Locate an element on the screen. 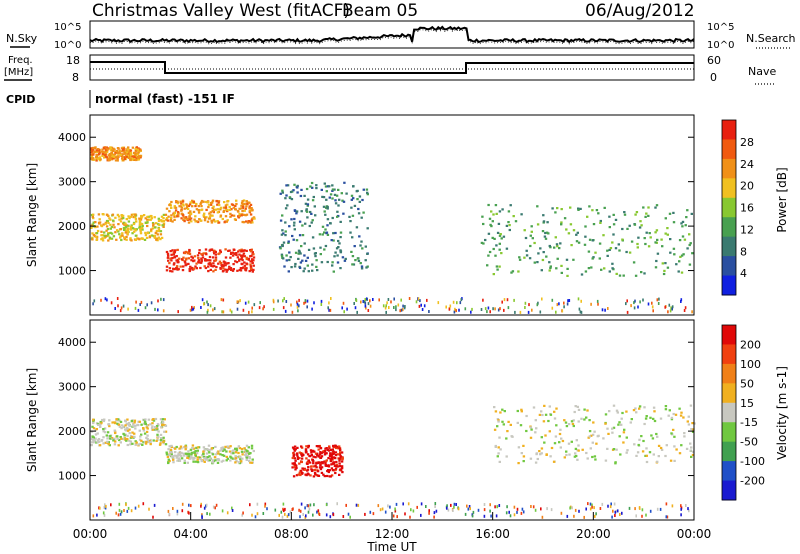 The image size is (800, 554). colorbar-swatch is located at coordinates (729, 354).